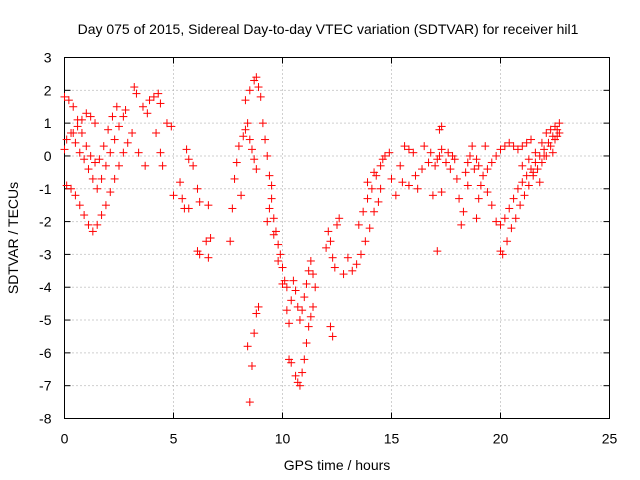 The image size is (640, 480). What do you see at coordinates (48, 58) in the screenshot?
I see `y-tick-label: 3` at bounding box center [48, 58].